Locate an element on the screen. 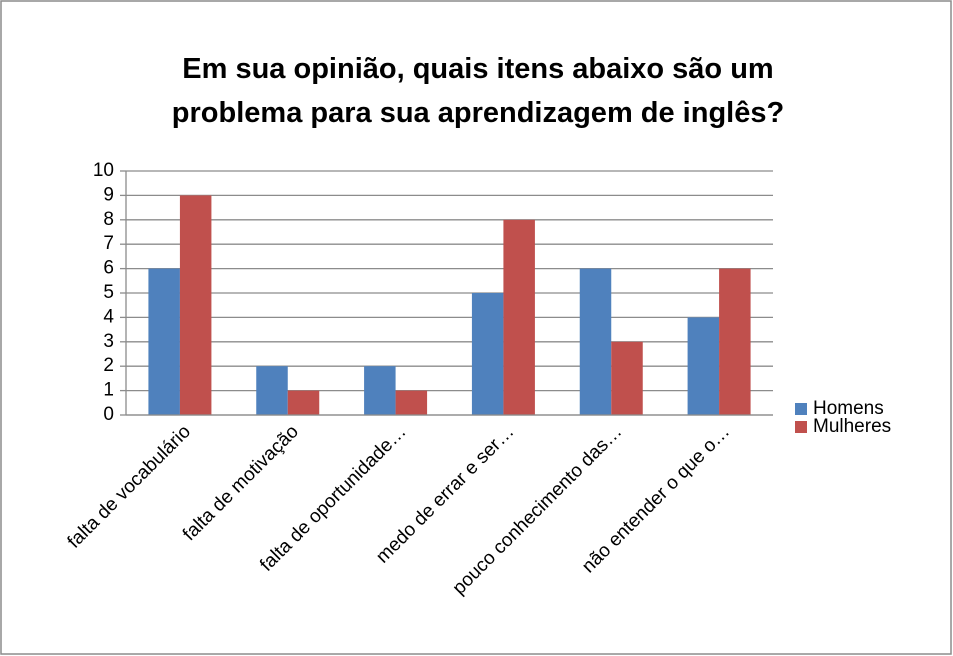 The image size is (953, 656). legend-label: Mulheres is located at coordinates (852, 426).